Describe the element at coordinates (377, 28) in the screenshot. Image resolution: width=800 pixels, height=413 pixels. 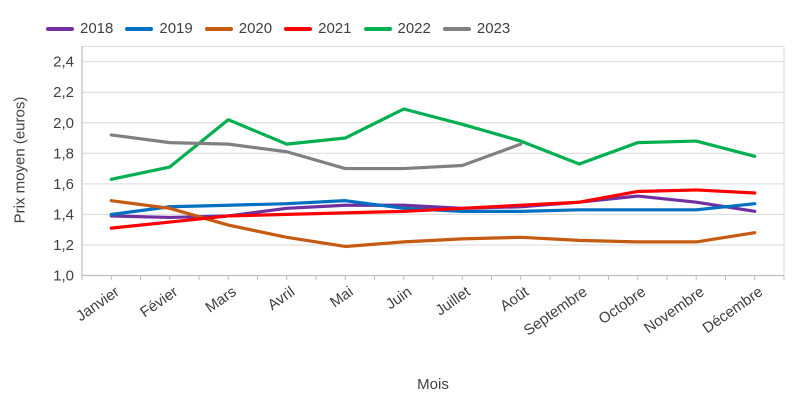
I see `legend-swatch-2022` at that location.